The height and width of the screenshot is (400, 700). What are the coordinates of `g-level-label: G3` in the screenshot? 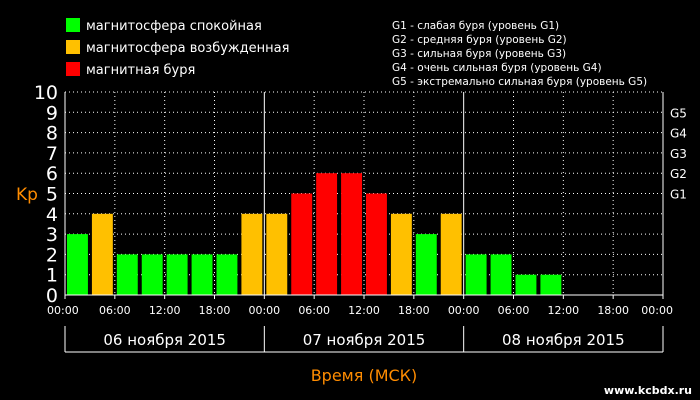 It's located at (678, 154).